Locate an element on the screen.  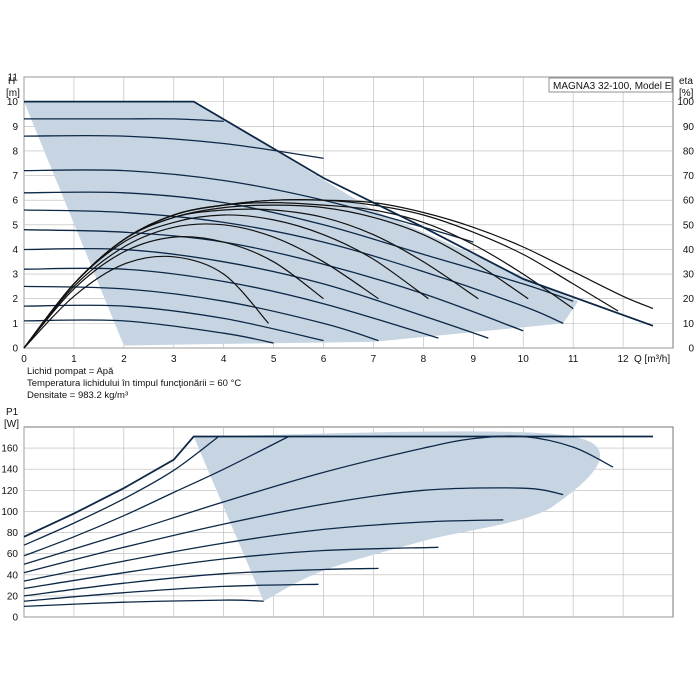
bottom-y-tick-labels: 0 20 40 60 80 100 120 140 160 is located at coordinates (9, 534).